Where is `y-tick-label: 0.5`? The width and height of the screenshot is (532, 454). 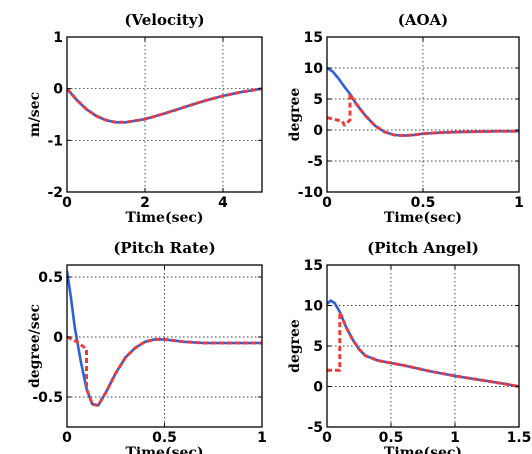
y-tick-label: 0.5 is located at coordinates (50, 278).